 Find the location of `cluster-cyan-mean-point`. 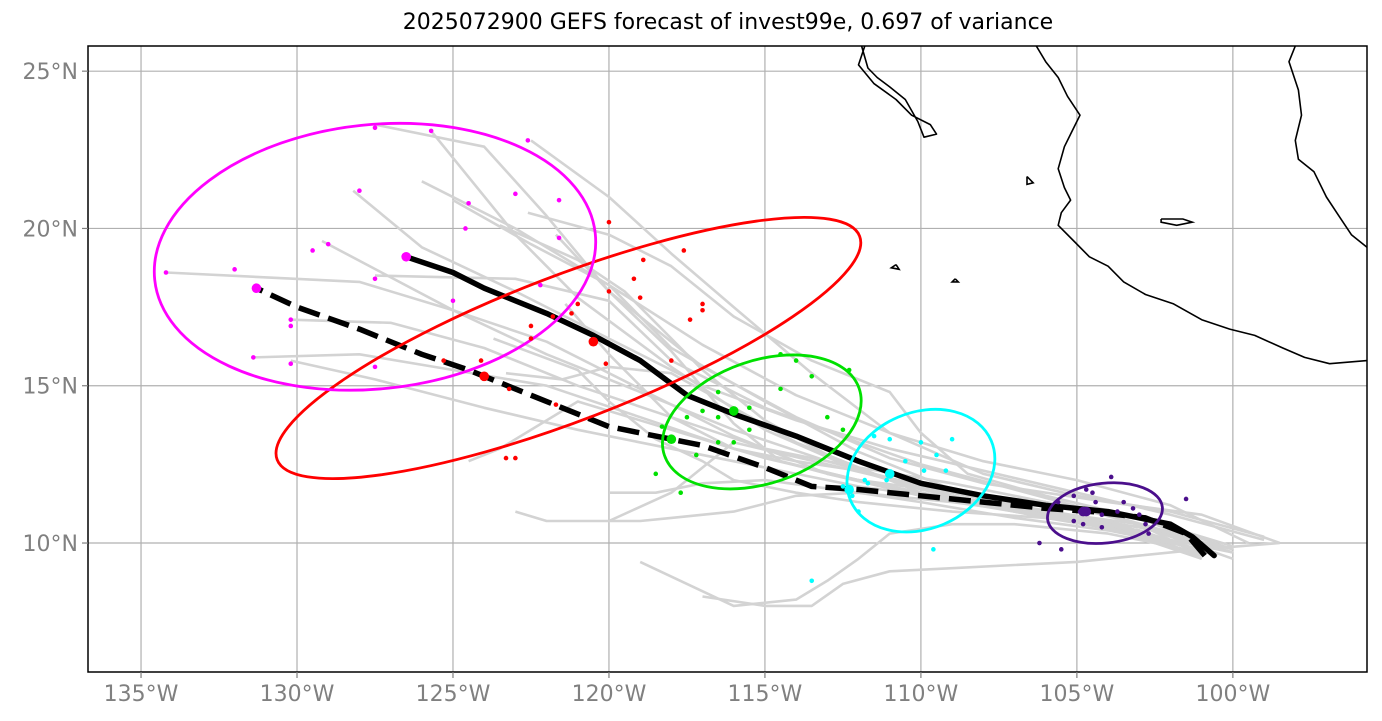

cluster-cyan-mean-point is located at coordinates (889, 474).